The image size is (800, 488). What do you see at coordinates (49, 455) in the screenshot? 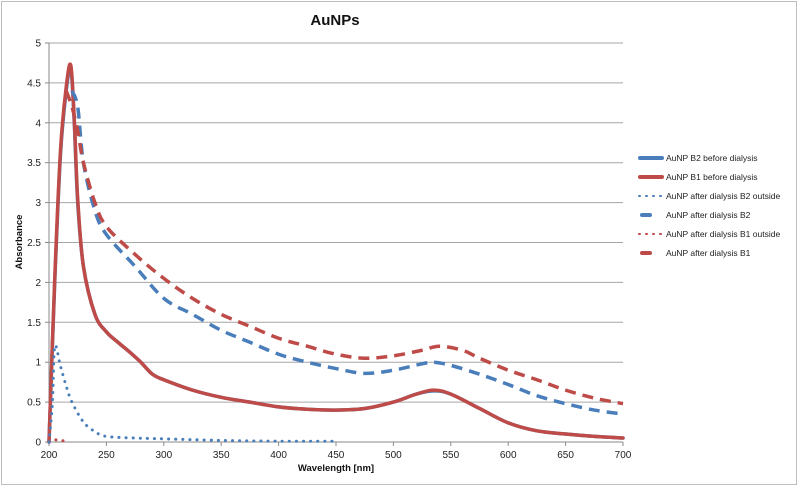
I see `x-tick-label: 200` at bounding box center [49, 455].